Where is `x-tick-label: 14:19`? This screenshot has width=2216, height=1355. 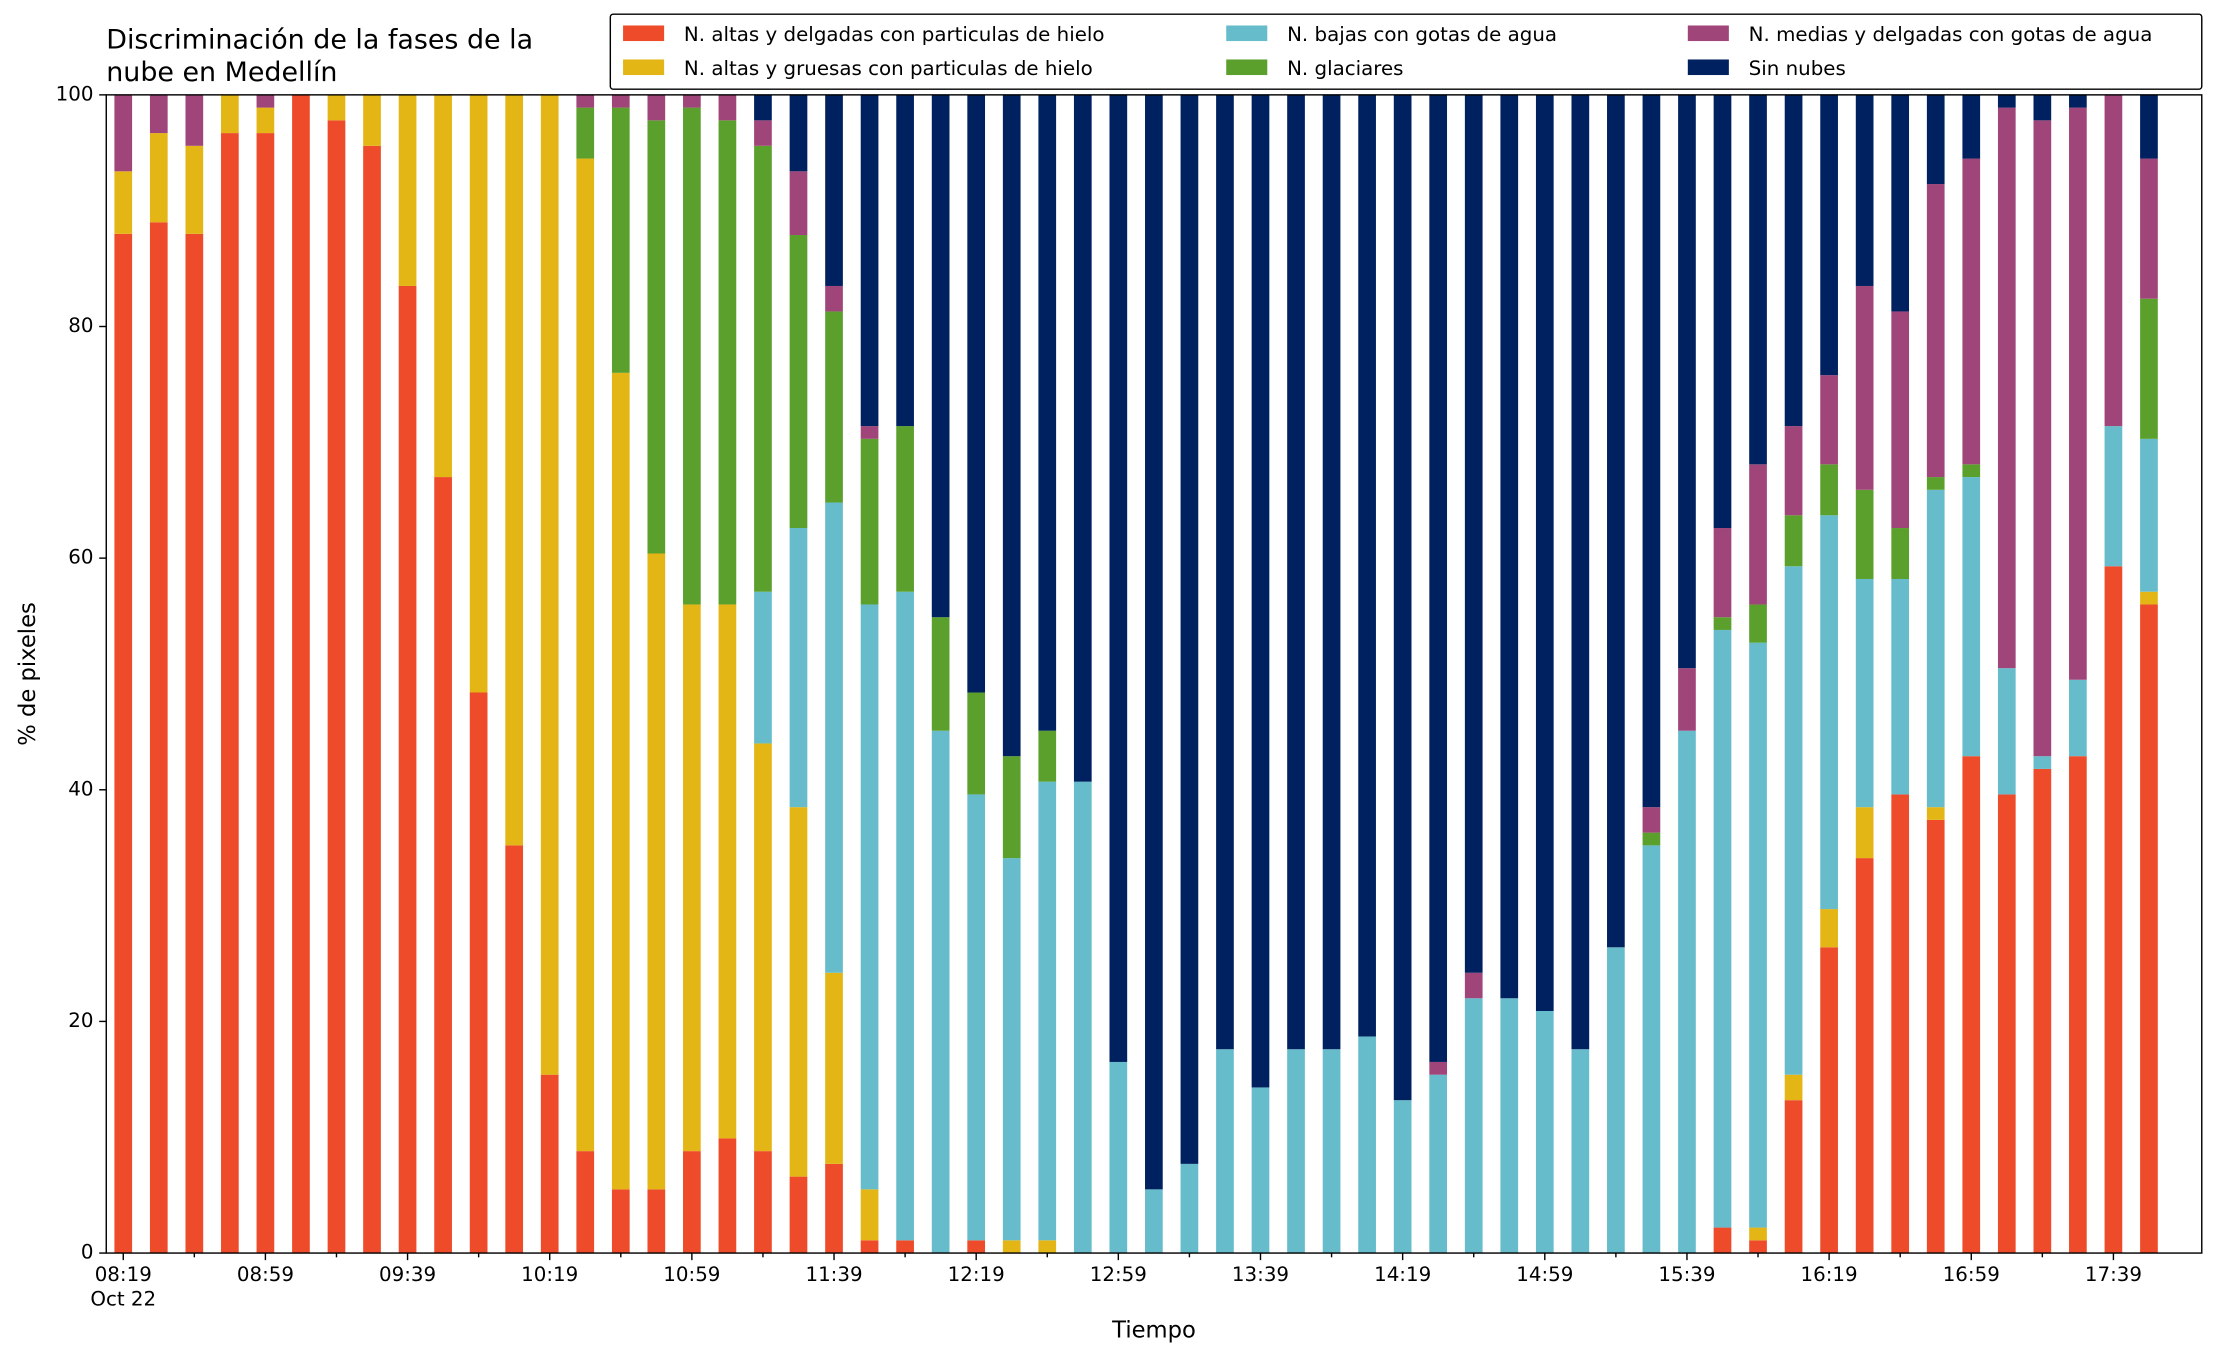 x-tick-label: 14:19 is located at coordinates (1402, 1274).